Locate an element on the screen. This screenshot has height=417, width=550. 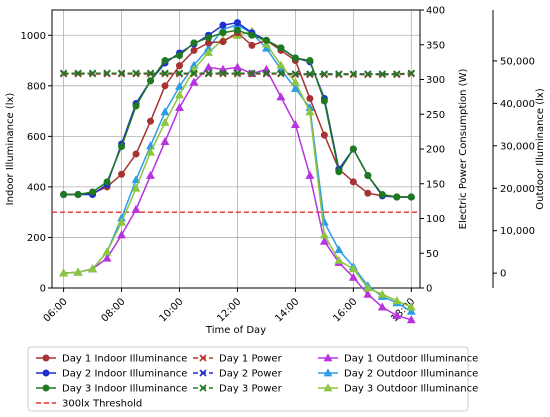
legend-box is located at coordinates (248, 379).